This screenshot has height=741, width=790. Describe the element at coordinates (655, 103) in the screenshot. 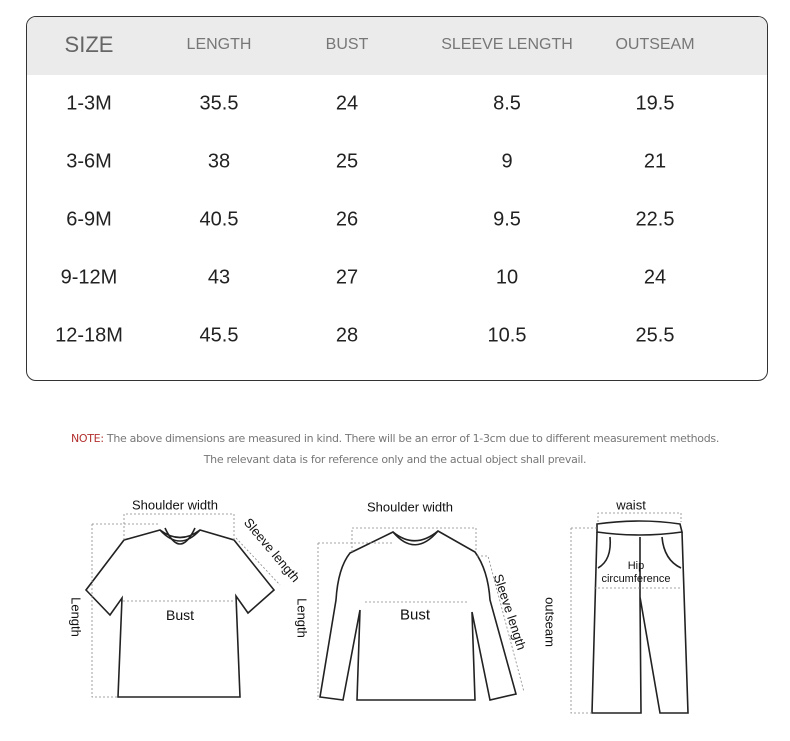

I see `table-cell: 19.5` at that location.